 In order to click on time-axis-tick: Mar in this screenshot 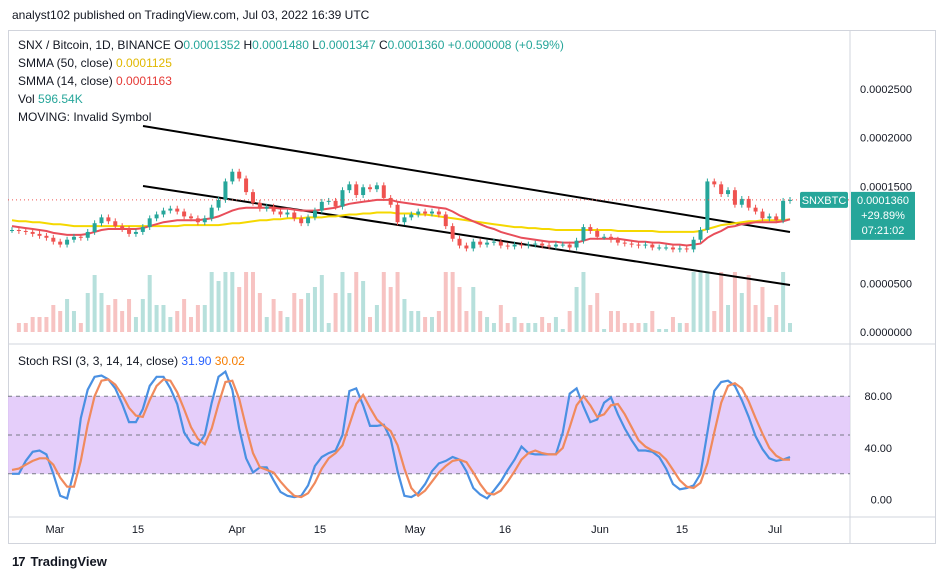, I will do `click(55, 530)`.